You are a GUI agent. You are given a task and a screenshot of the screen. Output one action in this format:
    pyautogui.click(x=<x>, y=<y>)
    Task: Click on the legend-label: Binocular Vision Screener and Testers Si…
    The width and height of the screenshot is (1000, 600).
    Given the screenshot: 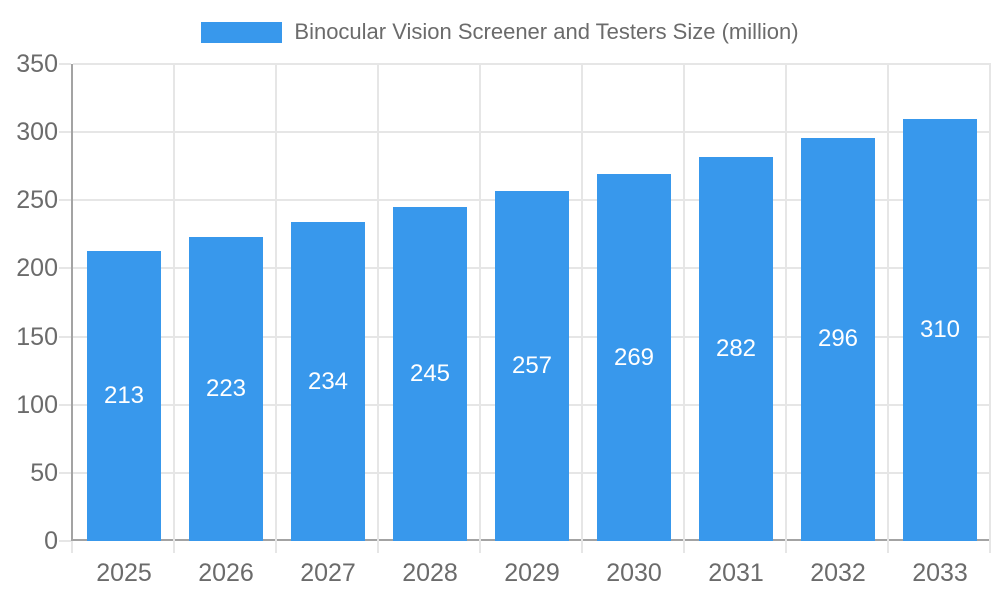 What is the action you would take?
    pyautogui.click(x=546, y=31)
    